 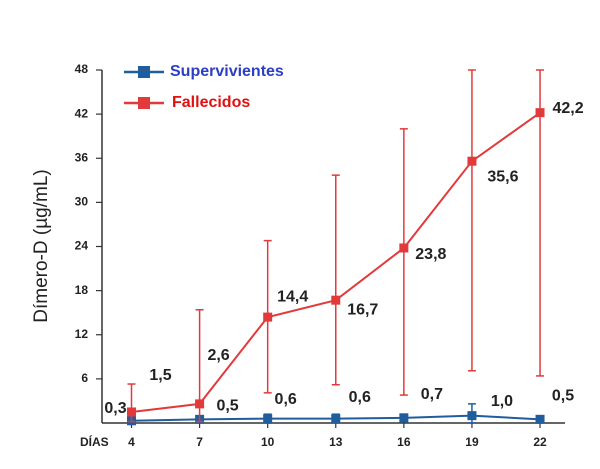 I want to click on data-label: 23,8, so click(x=430, y=254).